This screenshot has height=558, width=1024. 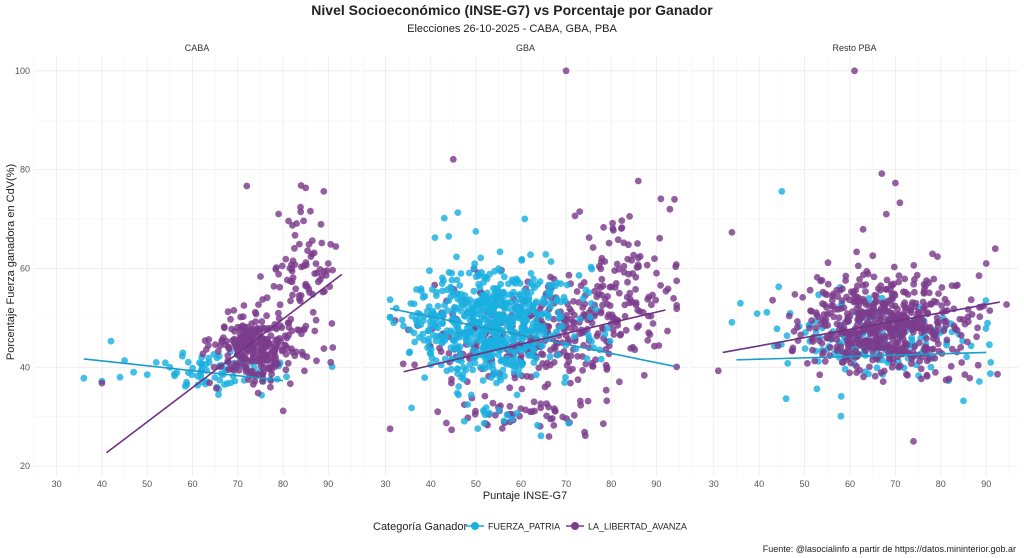 What do you see at coordinates (25, 367) in the screenshot?
I see `y-tick-label: 40` at bounding box center [25, 367].